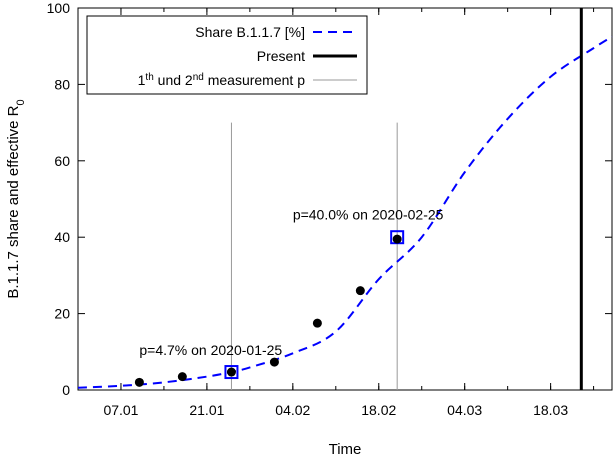 Image resolution: width=615 pixels, height=459 pixels. Describe the element at coordinates (149, 77) in the screenshot. I see `legend-label-part: th` at that location.